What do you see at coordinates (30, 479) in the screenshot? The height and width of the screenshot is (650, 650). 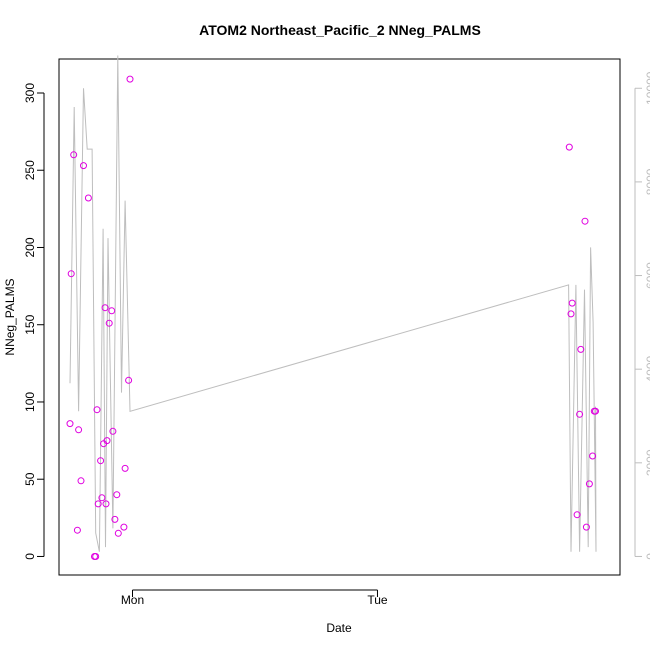 I see `y-tick-label: 50` at bounding box center [30, 479].